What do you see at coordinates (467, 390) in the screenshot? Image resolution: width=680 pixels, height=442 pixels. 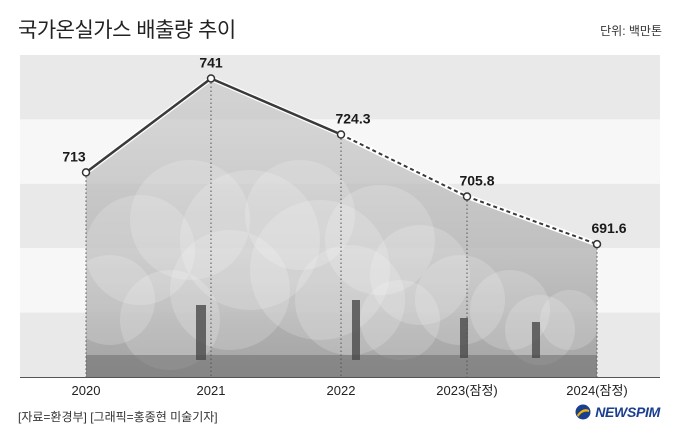 I see `x-tick-label: 2023(잠정)` at bounding box center [467, 390].